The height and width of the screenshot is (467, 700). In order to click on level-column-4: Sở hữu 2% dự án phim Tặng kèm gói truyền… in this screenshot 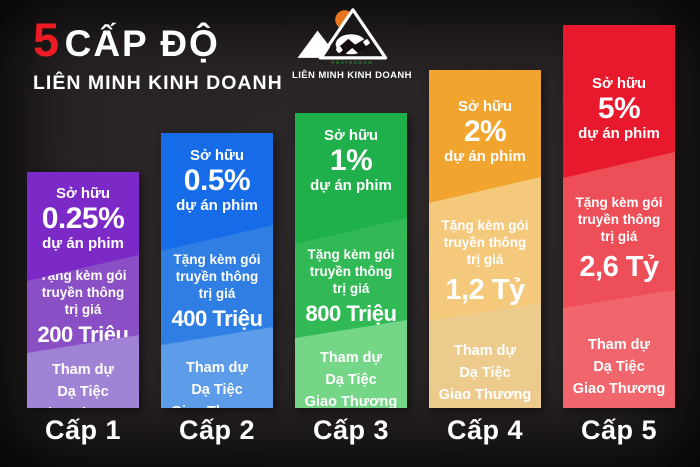, I will do `click(485, 258)`.